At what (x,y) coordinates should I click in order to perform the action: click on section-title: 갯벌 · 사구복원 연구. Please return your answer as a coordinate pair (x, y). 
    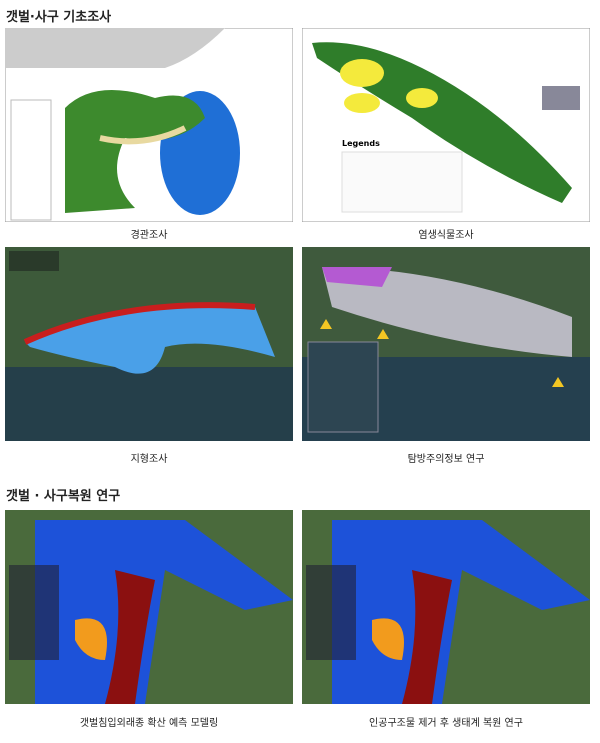
    Looking at the image, I should click on (63, 496).